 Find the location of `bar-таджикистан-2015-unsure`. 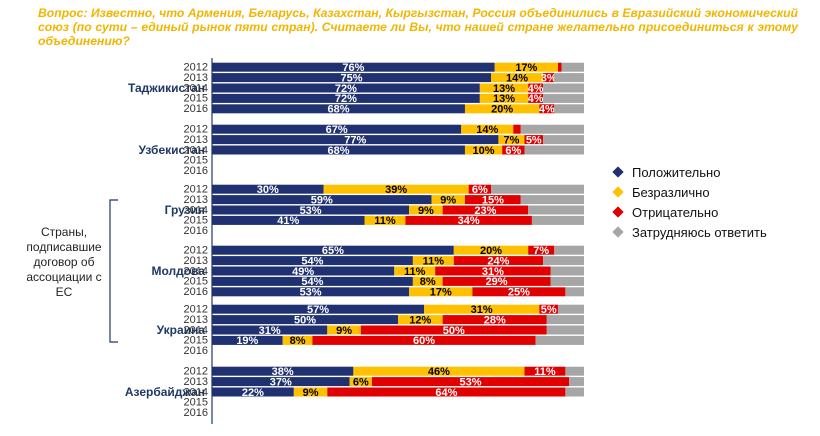

bar-таджикистан-2015-unsure is located at coordinates (563, 98).